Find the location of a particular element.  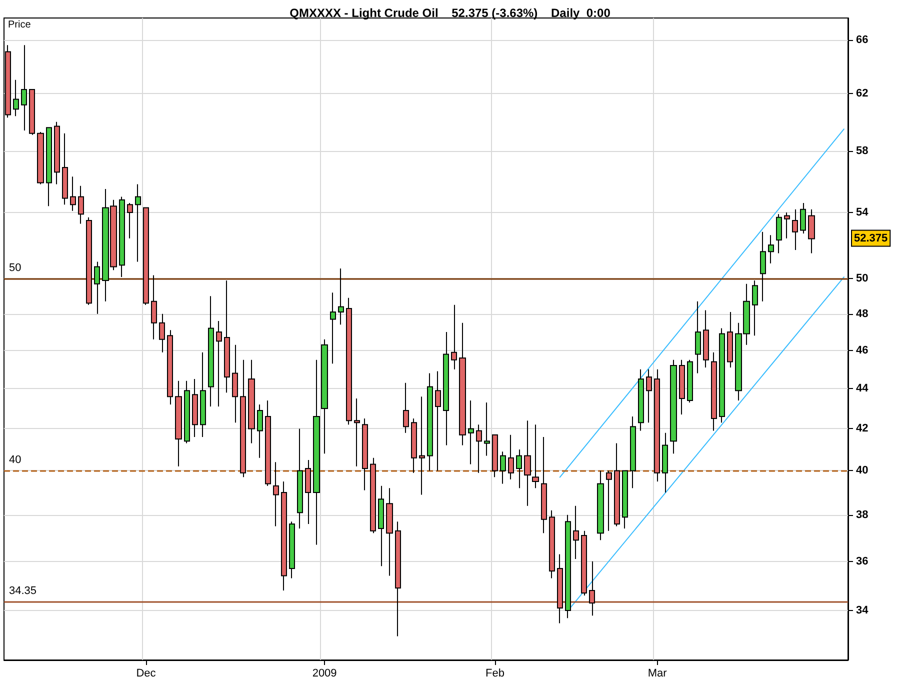

x-tick-label: 2009 is located at coordinates (324, 674).